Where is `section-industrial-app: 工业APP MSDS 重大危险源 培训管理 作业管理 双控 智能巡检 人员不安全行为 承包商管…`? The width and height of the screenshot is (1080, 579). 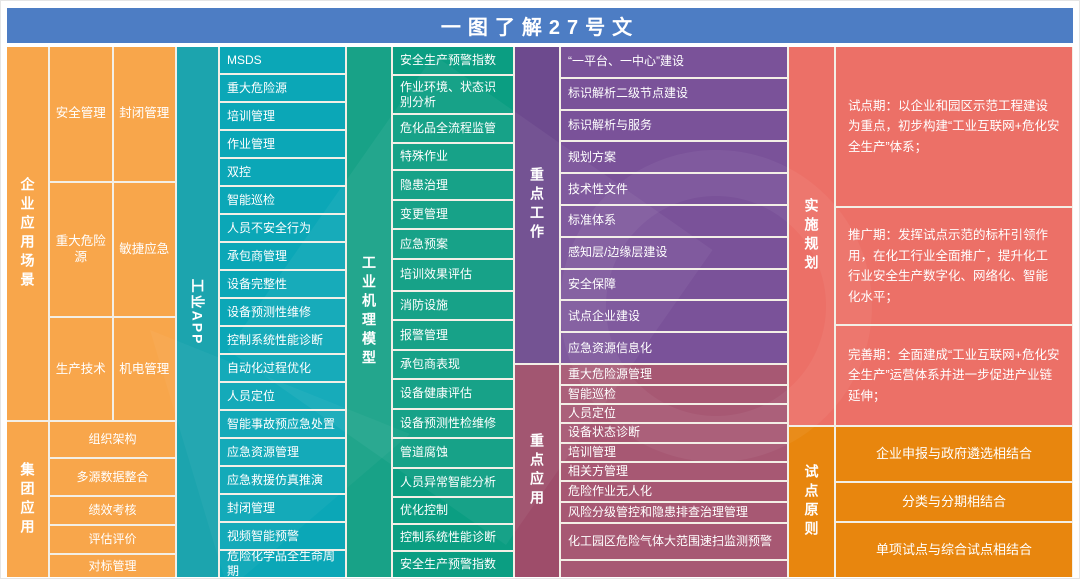
section-industrial-app: 工业APP MSDS 重大危险源 培训管理 作业管理 双控 智能巡检 人员不安全行为 承包商管… is located at coordinates (261, 312).